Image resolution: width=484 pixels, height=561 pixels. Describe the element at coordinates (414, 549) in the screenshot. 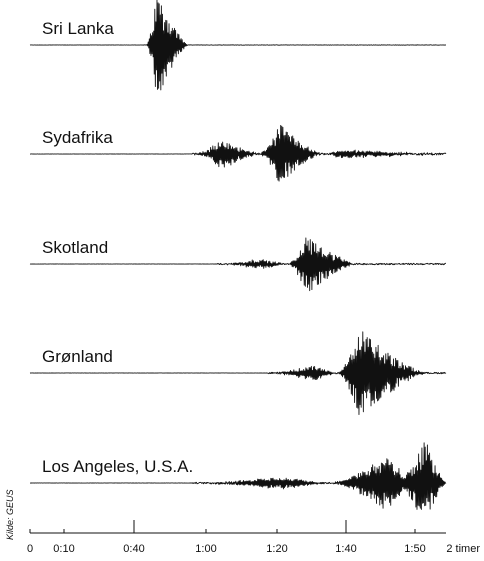

I see `tick-label-6: 1:50` at that location.